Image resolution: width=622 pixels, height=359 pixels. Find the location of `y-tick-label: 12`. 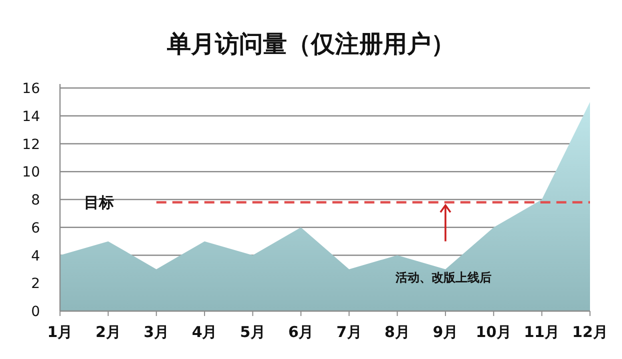

y-tick-label: 12 is located at coordinates (31, 144).